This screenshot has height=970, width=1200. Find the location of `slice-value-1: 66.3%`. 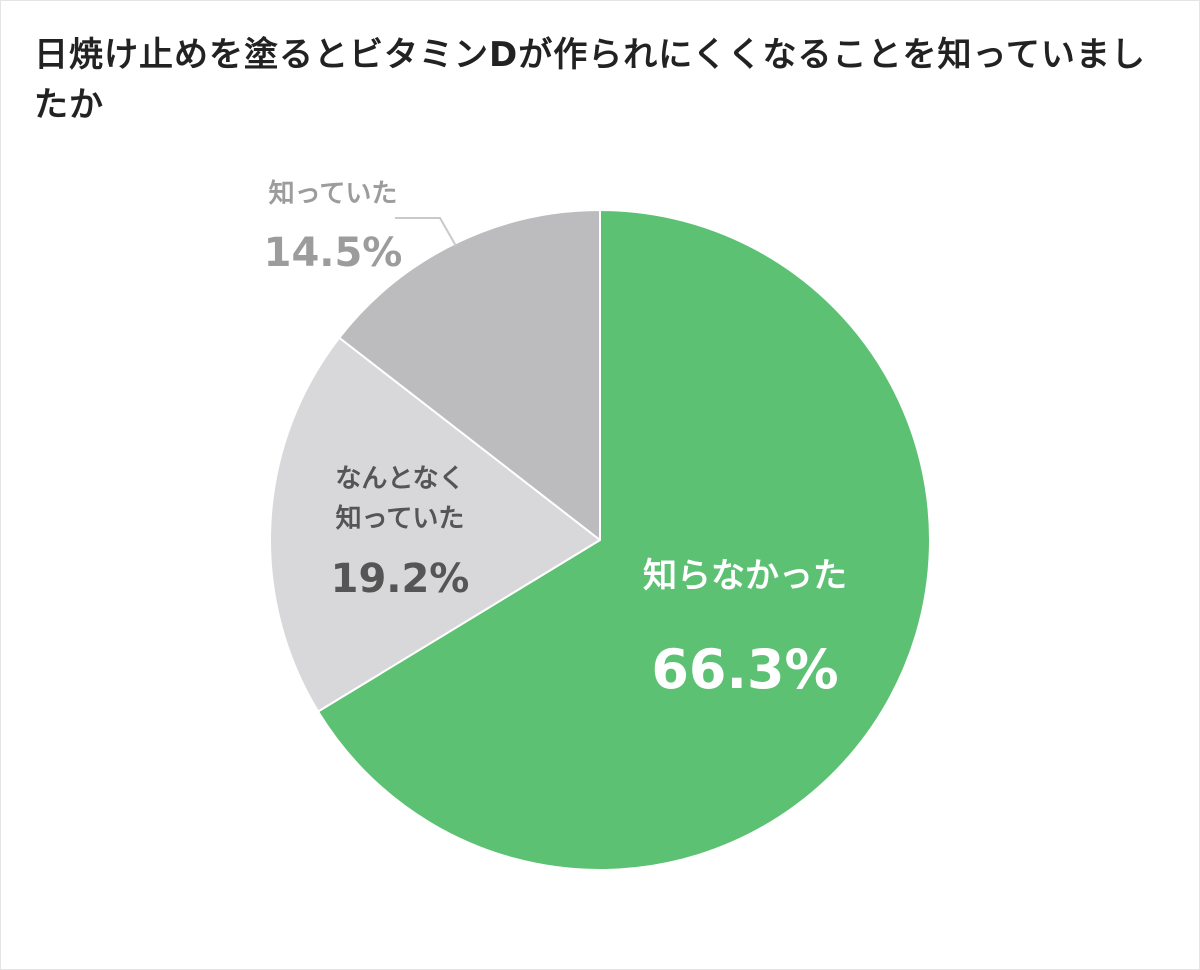

slice-value-1: 66.3% is located at coordinates (744, 669).